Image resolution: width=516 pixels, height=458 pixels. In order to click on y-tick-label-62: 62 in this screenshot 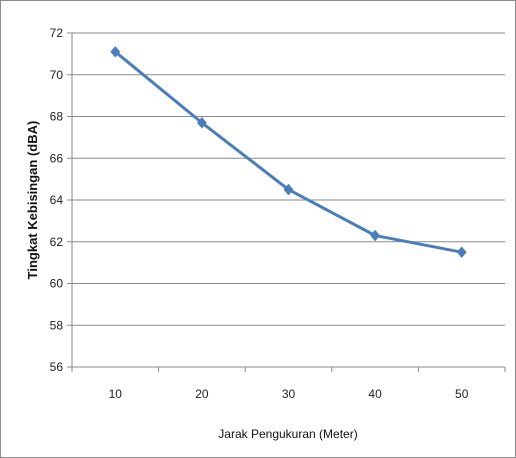, I will do `click(57, 242)`.